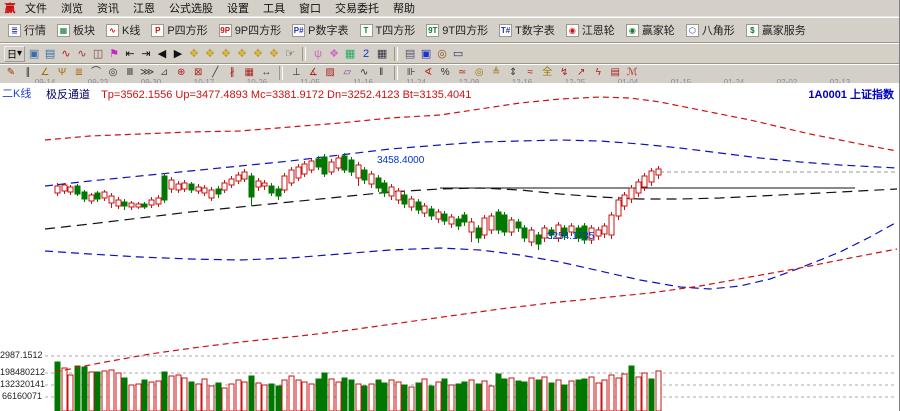 Image resolution: width=900 pixels, height=411 pixels. Describe the element at coordinates (449, 8) in the screenshot. I see `menu-bar: 赢 文件 浏览 资讯 江恩 公式选股 设置 工具 窗口 交易委托 帮助` at that location.